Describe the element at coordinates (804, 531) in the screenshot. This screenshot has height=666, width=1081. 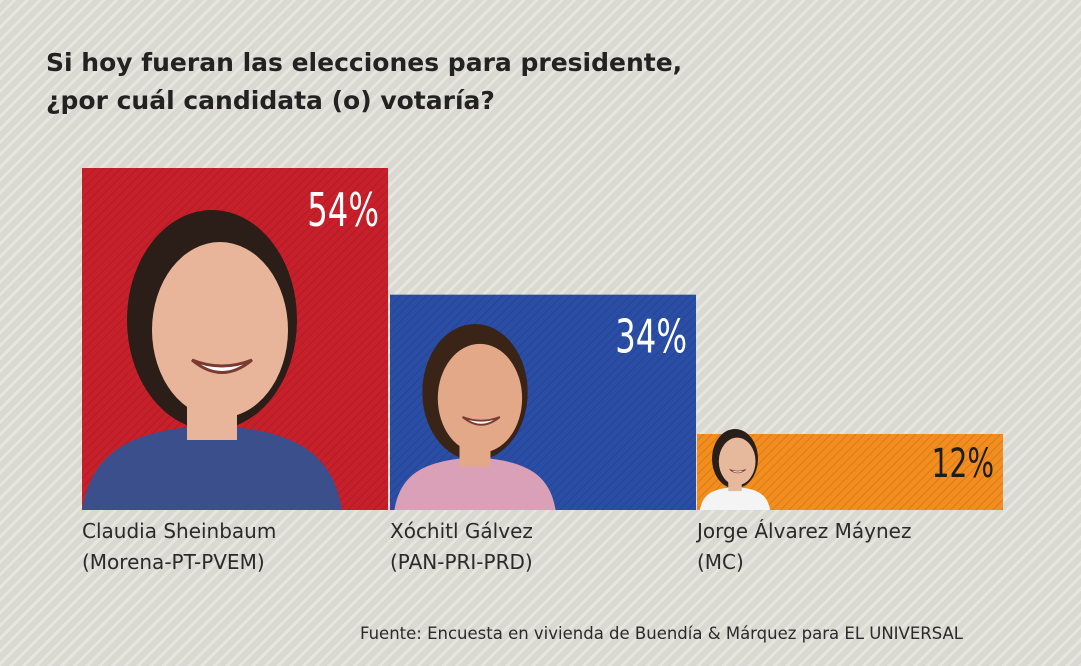
I see `candidate-name: Jorge Álvarez Máynez` at that location.